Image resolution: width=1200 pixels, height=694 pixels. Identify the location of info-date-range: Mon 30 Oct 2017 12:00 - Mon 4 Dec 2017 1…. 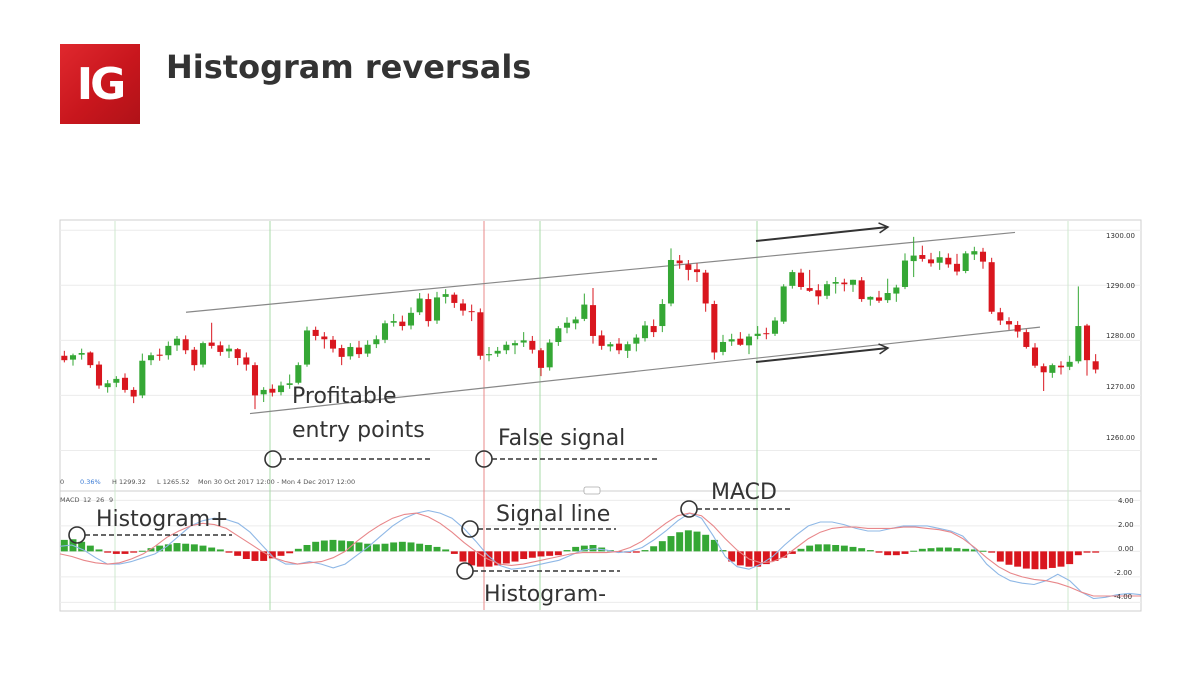
(276, 482).